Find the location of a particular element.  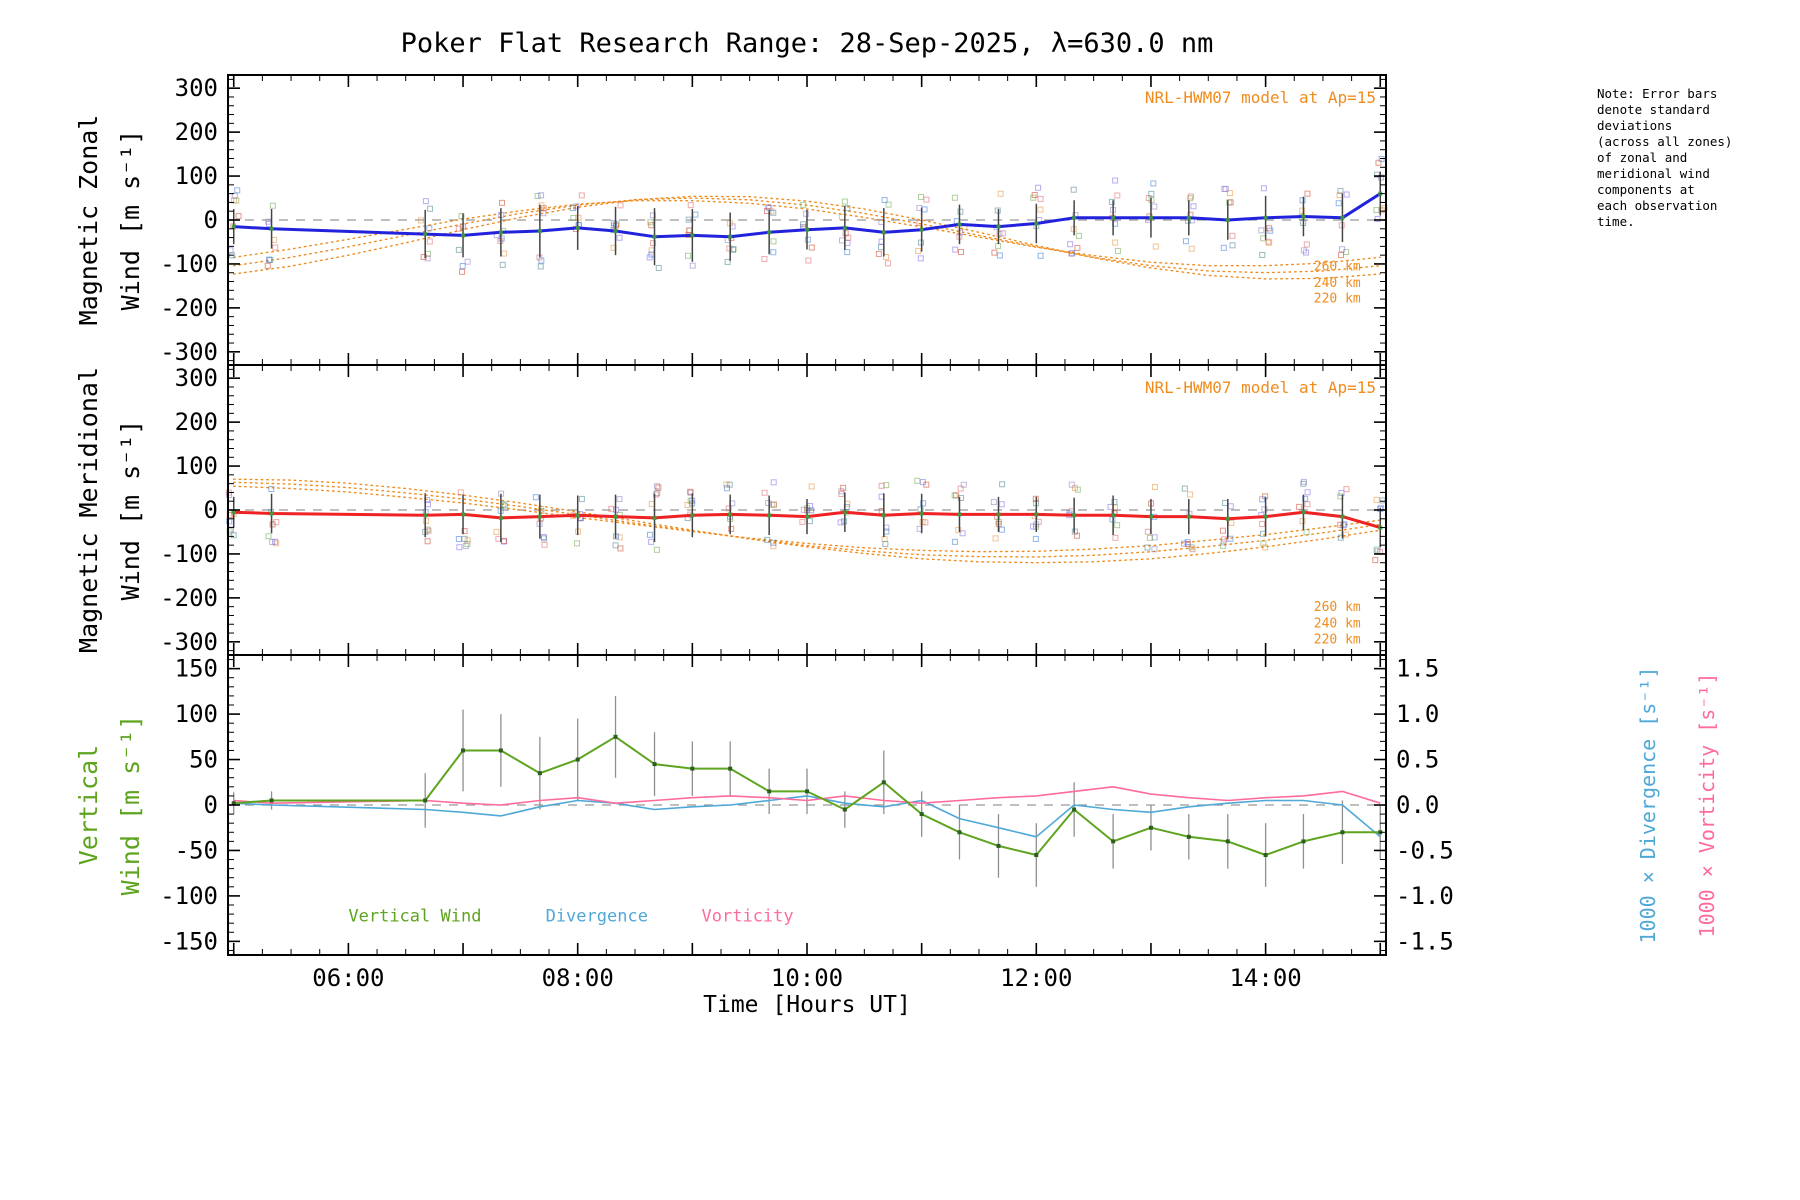

svg-text: 0.0 is located at coordinates (1417, 805).